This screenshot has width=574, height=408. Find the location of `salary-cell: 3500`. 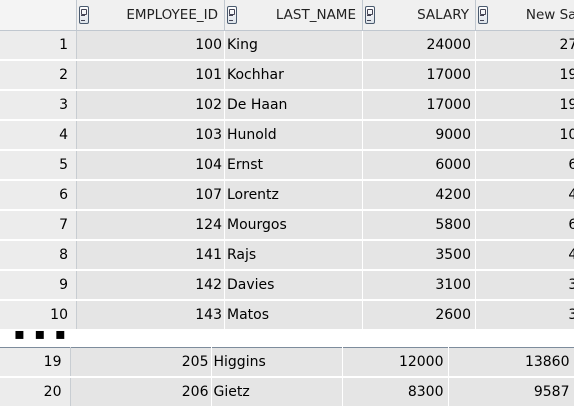

salary-cell: 3500 is located at coordinates (419, 255).